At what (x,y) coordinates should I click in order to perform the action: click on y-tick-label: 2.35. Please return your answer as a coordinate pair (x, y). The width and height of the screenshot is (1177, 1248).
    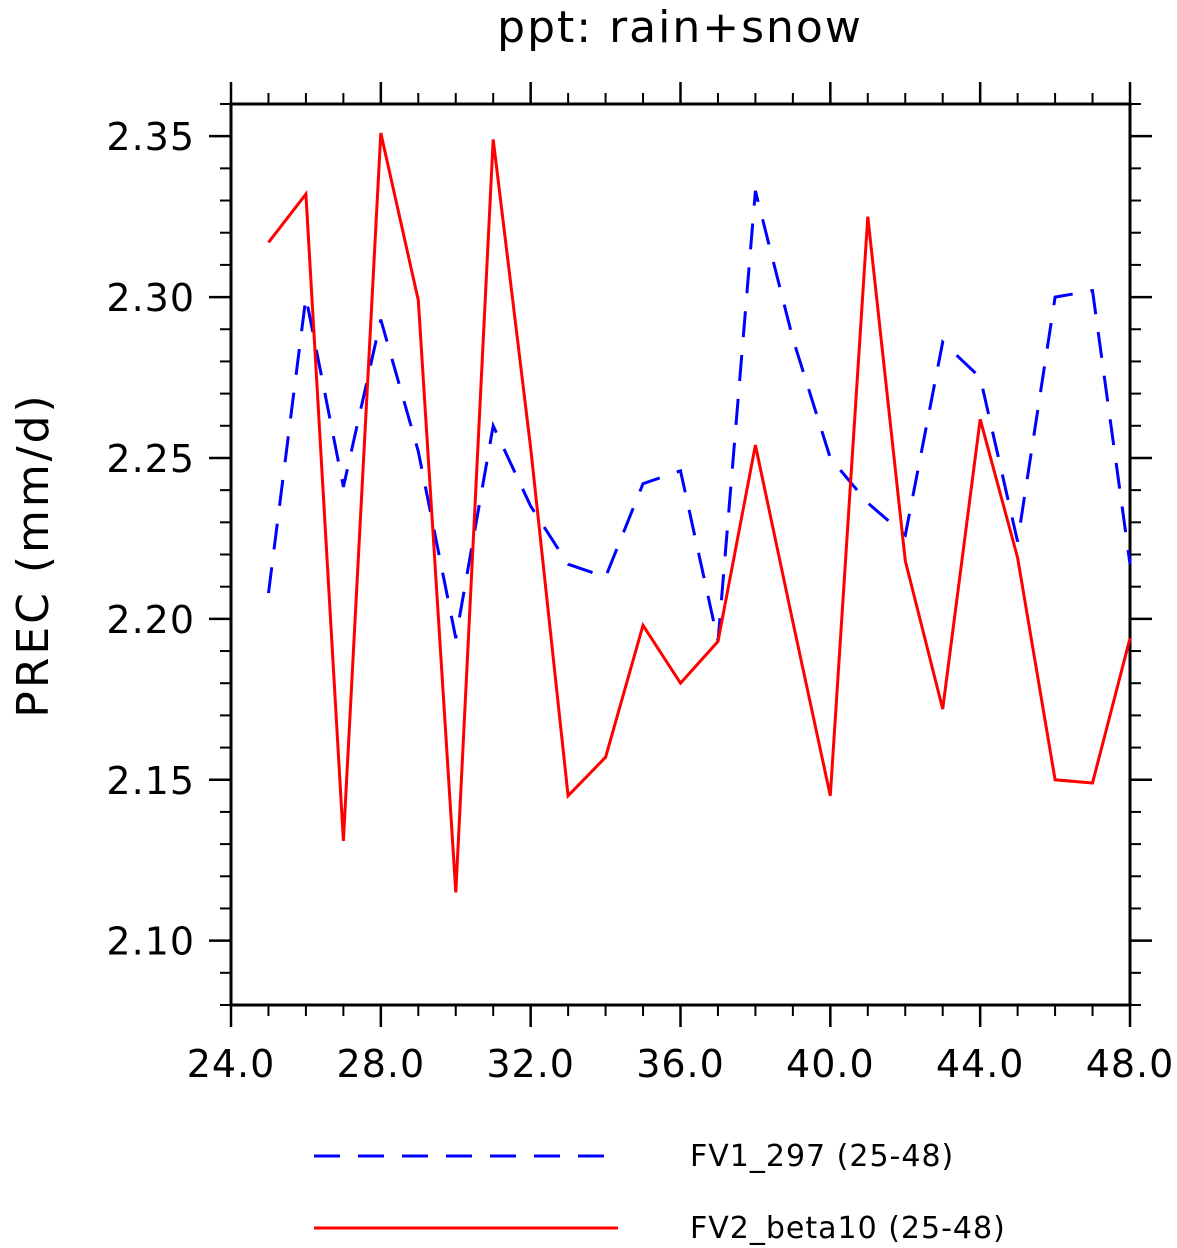
    Looking at the image, I should click on (150, 137).